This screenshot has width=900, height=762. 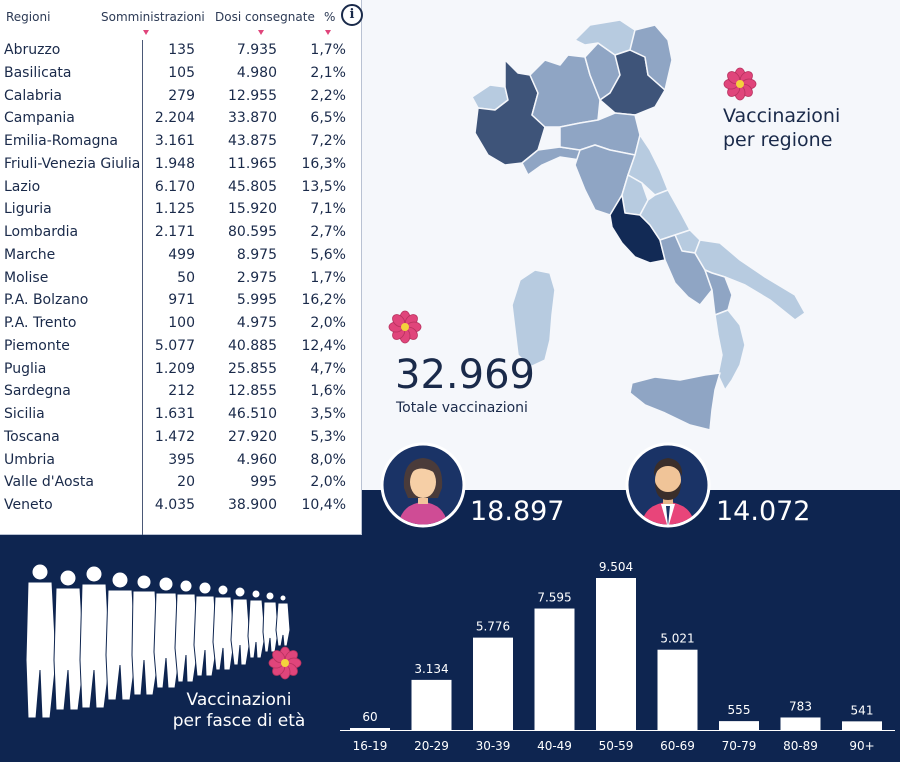 I want to click on administrations-value: 135, so click(x=181, y=50).